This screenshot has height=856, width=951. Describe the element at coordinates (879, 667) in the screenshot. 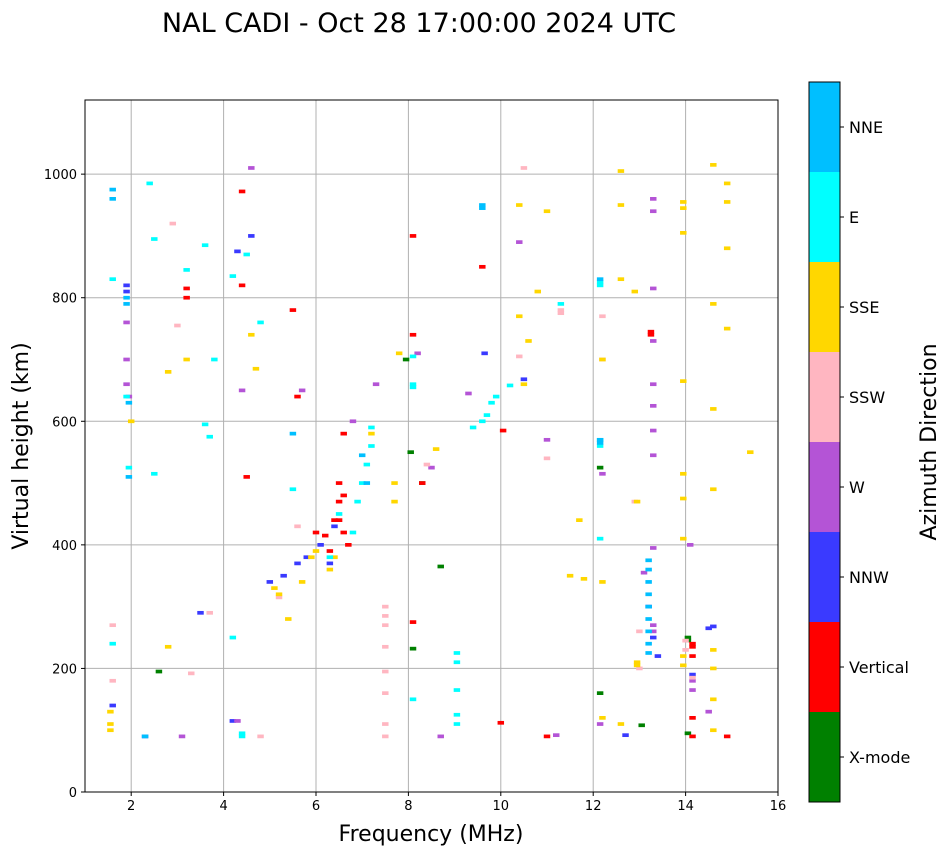

I see `colorbar-label: Vertical` at that location.